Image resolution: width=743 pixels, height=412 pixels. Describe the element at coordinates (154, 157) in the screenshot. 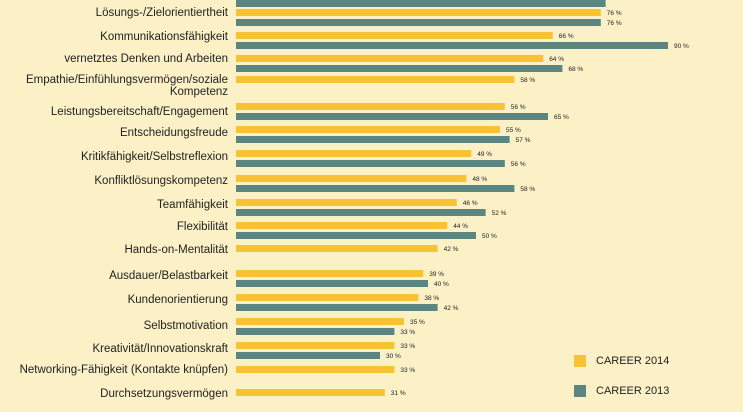

I see `category-label-kritikfaehigkeit-selbstreflexion: Kritikfähigkeit/Selbstreflexion` at that location.